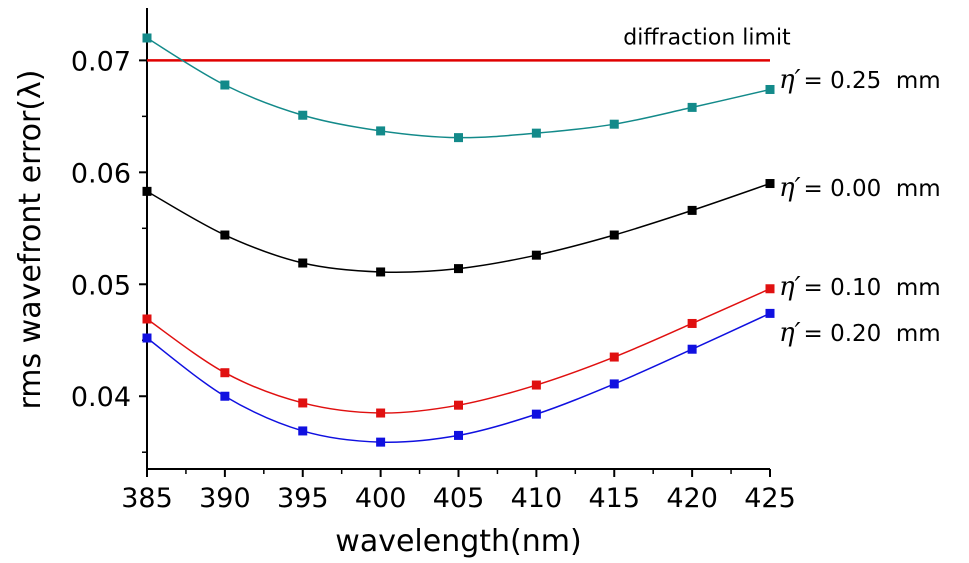 This screenshot has width=969, height=563. What do you see at coordinates (101, 61) in the screenshot?
I see `y-tick-label: 0.07` at bounding box center [101, 61].